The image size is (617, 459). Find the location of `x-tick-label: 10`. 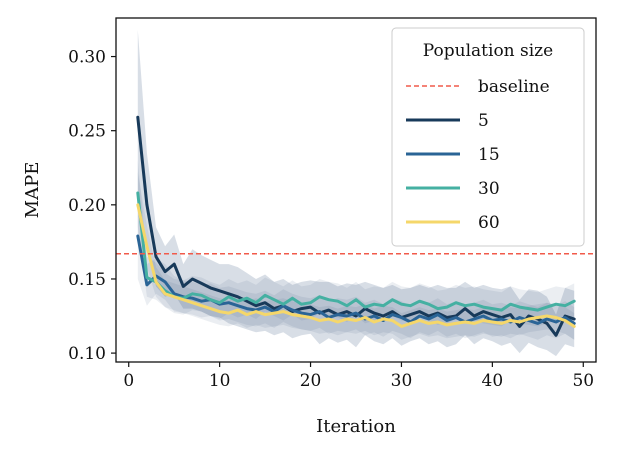

x-tick-label: 10 is located at coordinates (220, 381).